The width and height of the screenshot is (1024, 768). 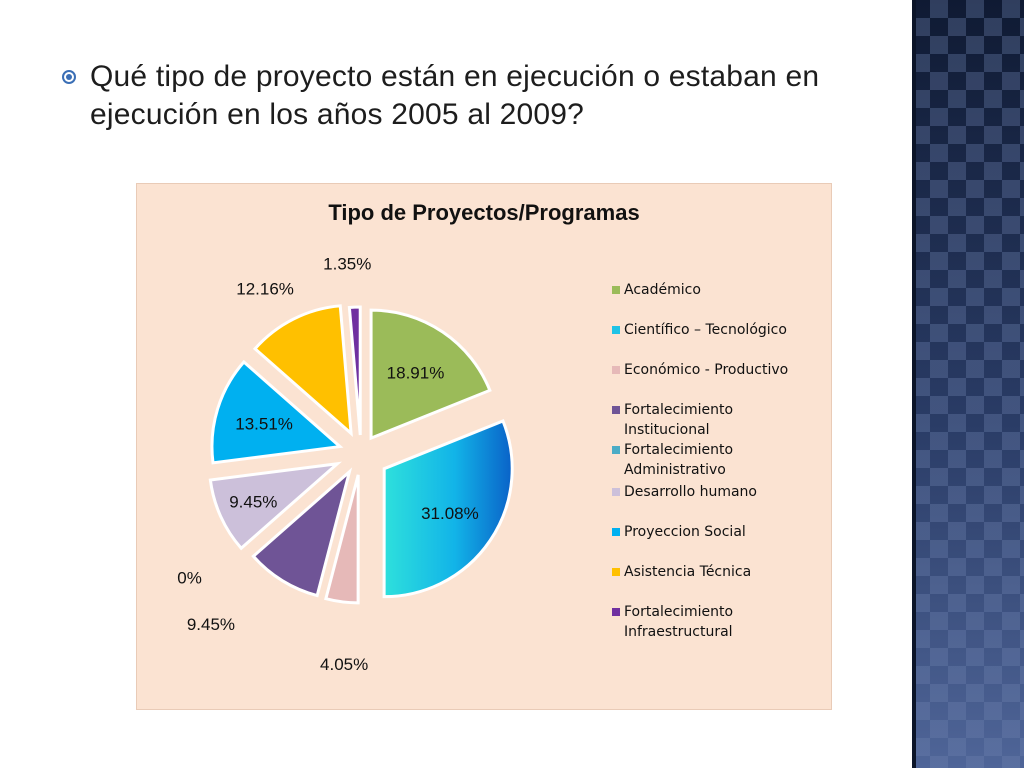 What do you see at coordinates (347, 263) in the screenshot?
I see `pie-data-label-9: 1.35%` at bounding box center [347, 263].